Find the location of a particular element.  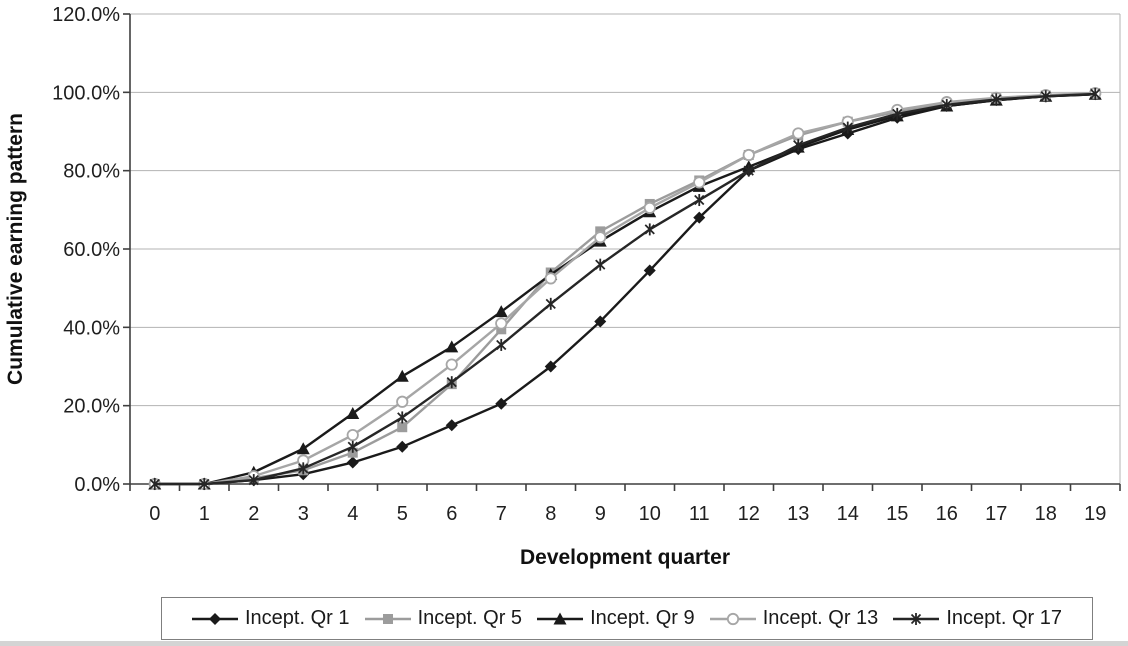

y-tick-label: 120.0% is located at coordinates (86, 15).